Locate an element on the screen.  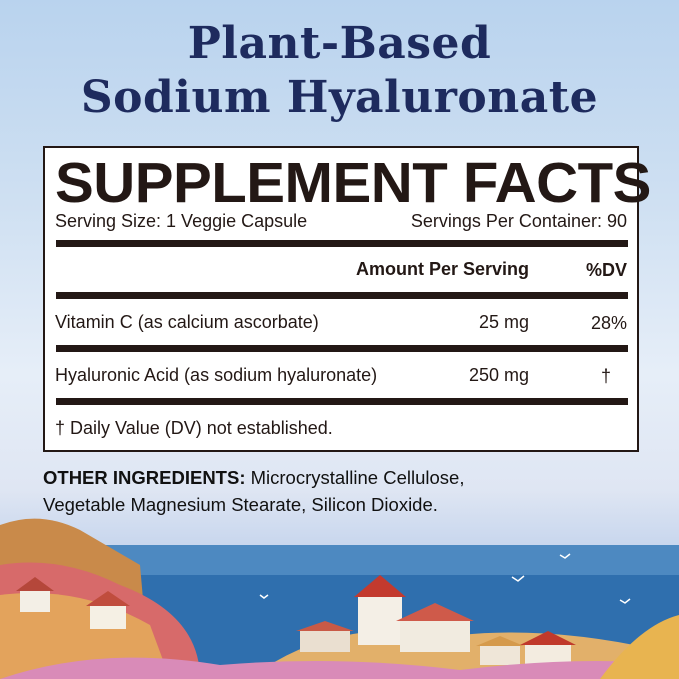
col-amount-header: Amount Per Serving is located at coordinates (442, 269).